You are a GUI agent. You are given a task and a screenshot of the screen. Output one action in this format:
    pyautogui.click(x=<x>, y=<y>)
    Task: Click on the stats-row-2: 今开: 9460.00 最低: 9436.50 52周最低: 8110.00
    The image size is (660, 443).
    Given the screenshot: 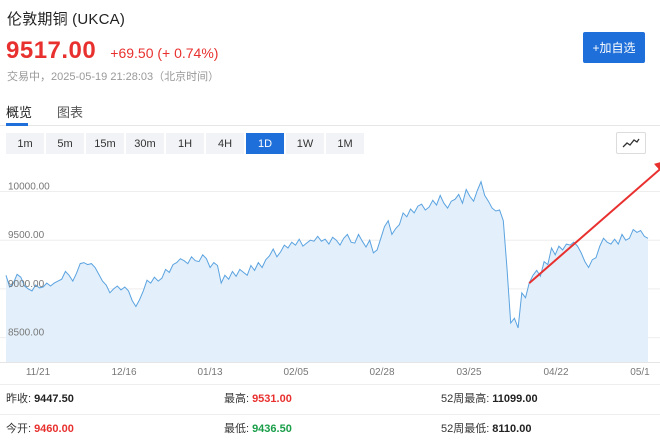 What is the action you would take?
    pyautogui.click(x=330, y=425)
    